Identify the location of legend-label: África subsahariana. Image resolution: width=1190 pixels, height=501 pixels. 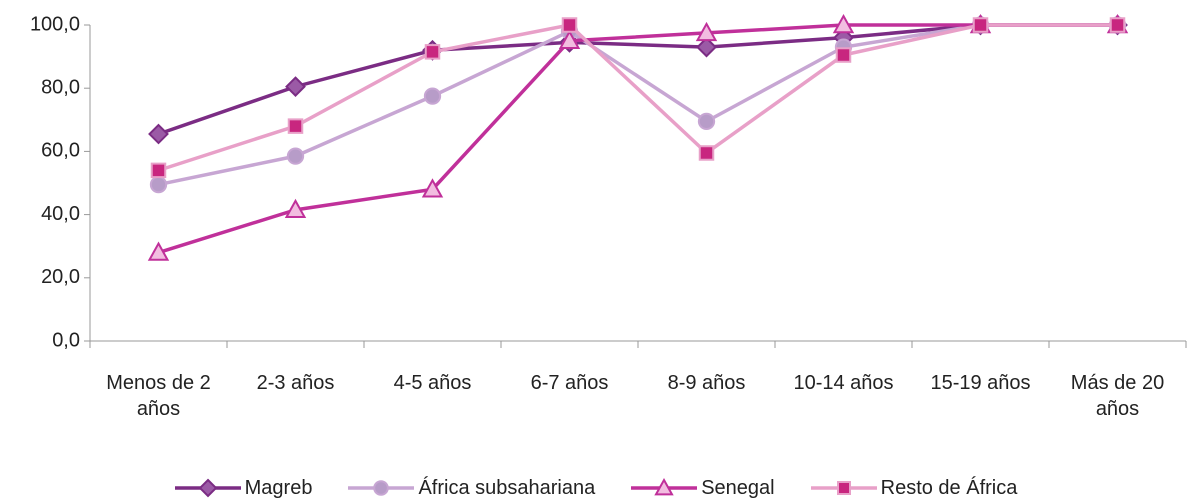
(507, 487).